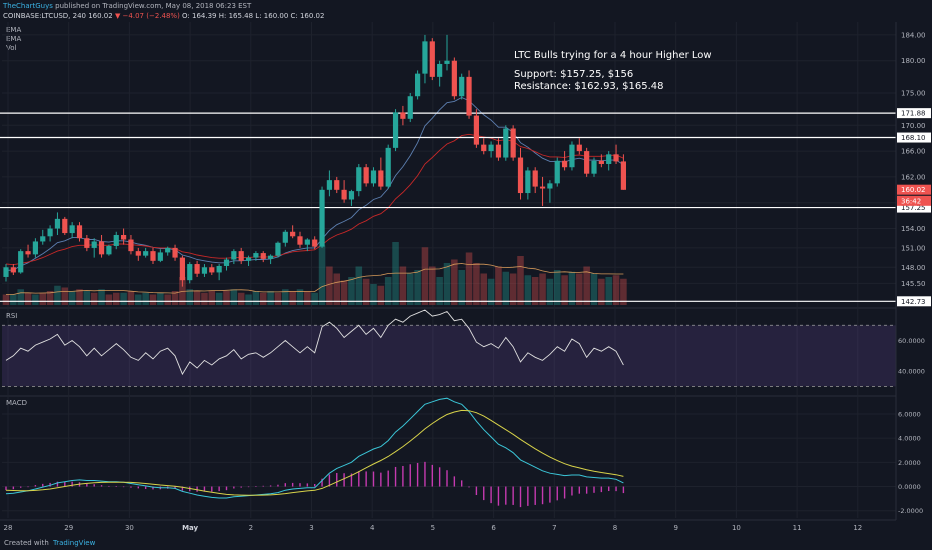  I want to click on current-price-tag, so click(914, 189).